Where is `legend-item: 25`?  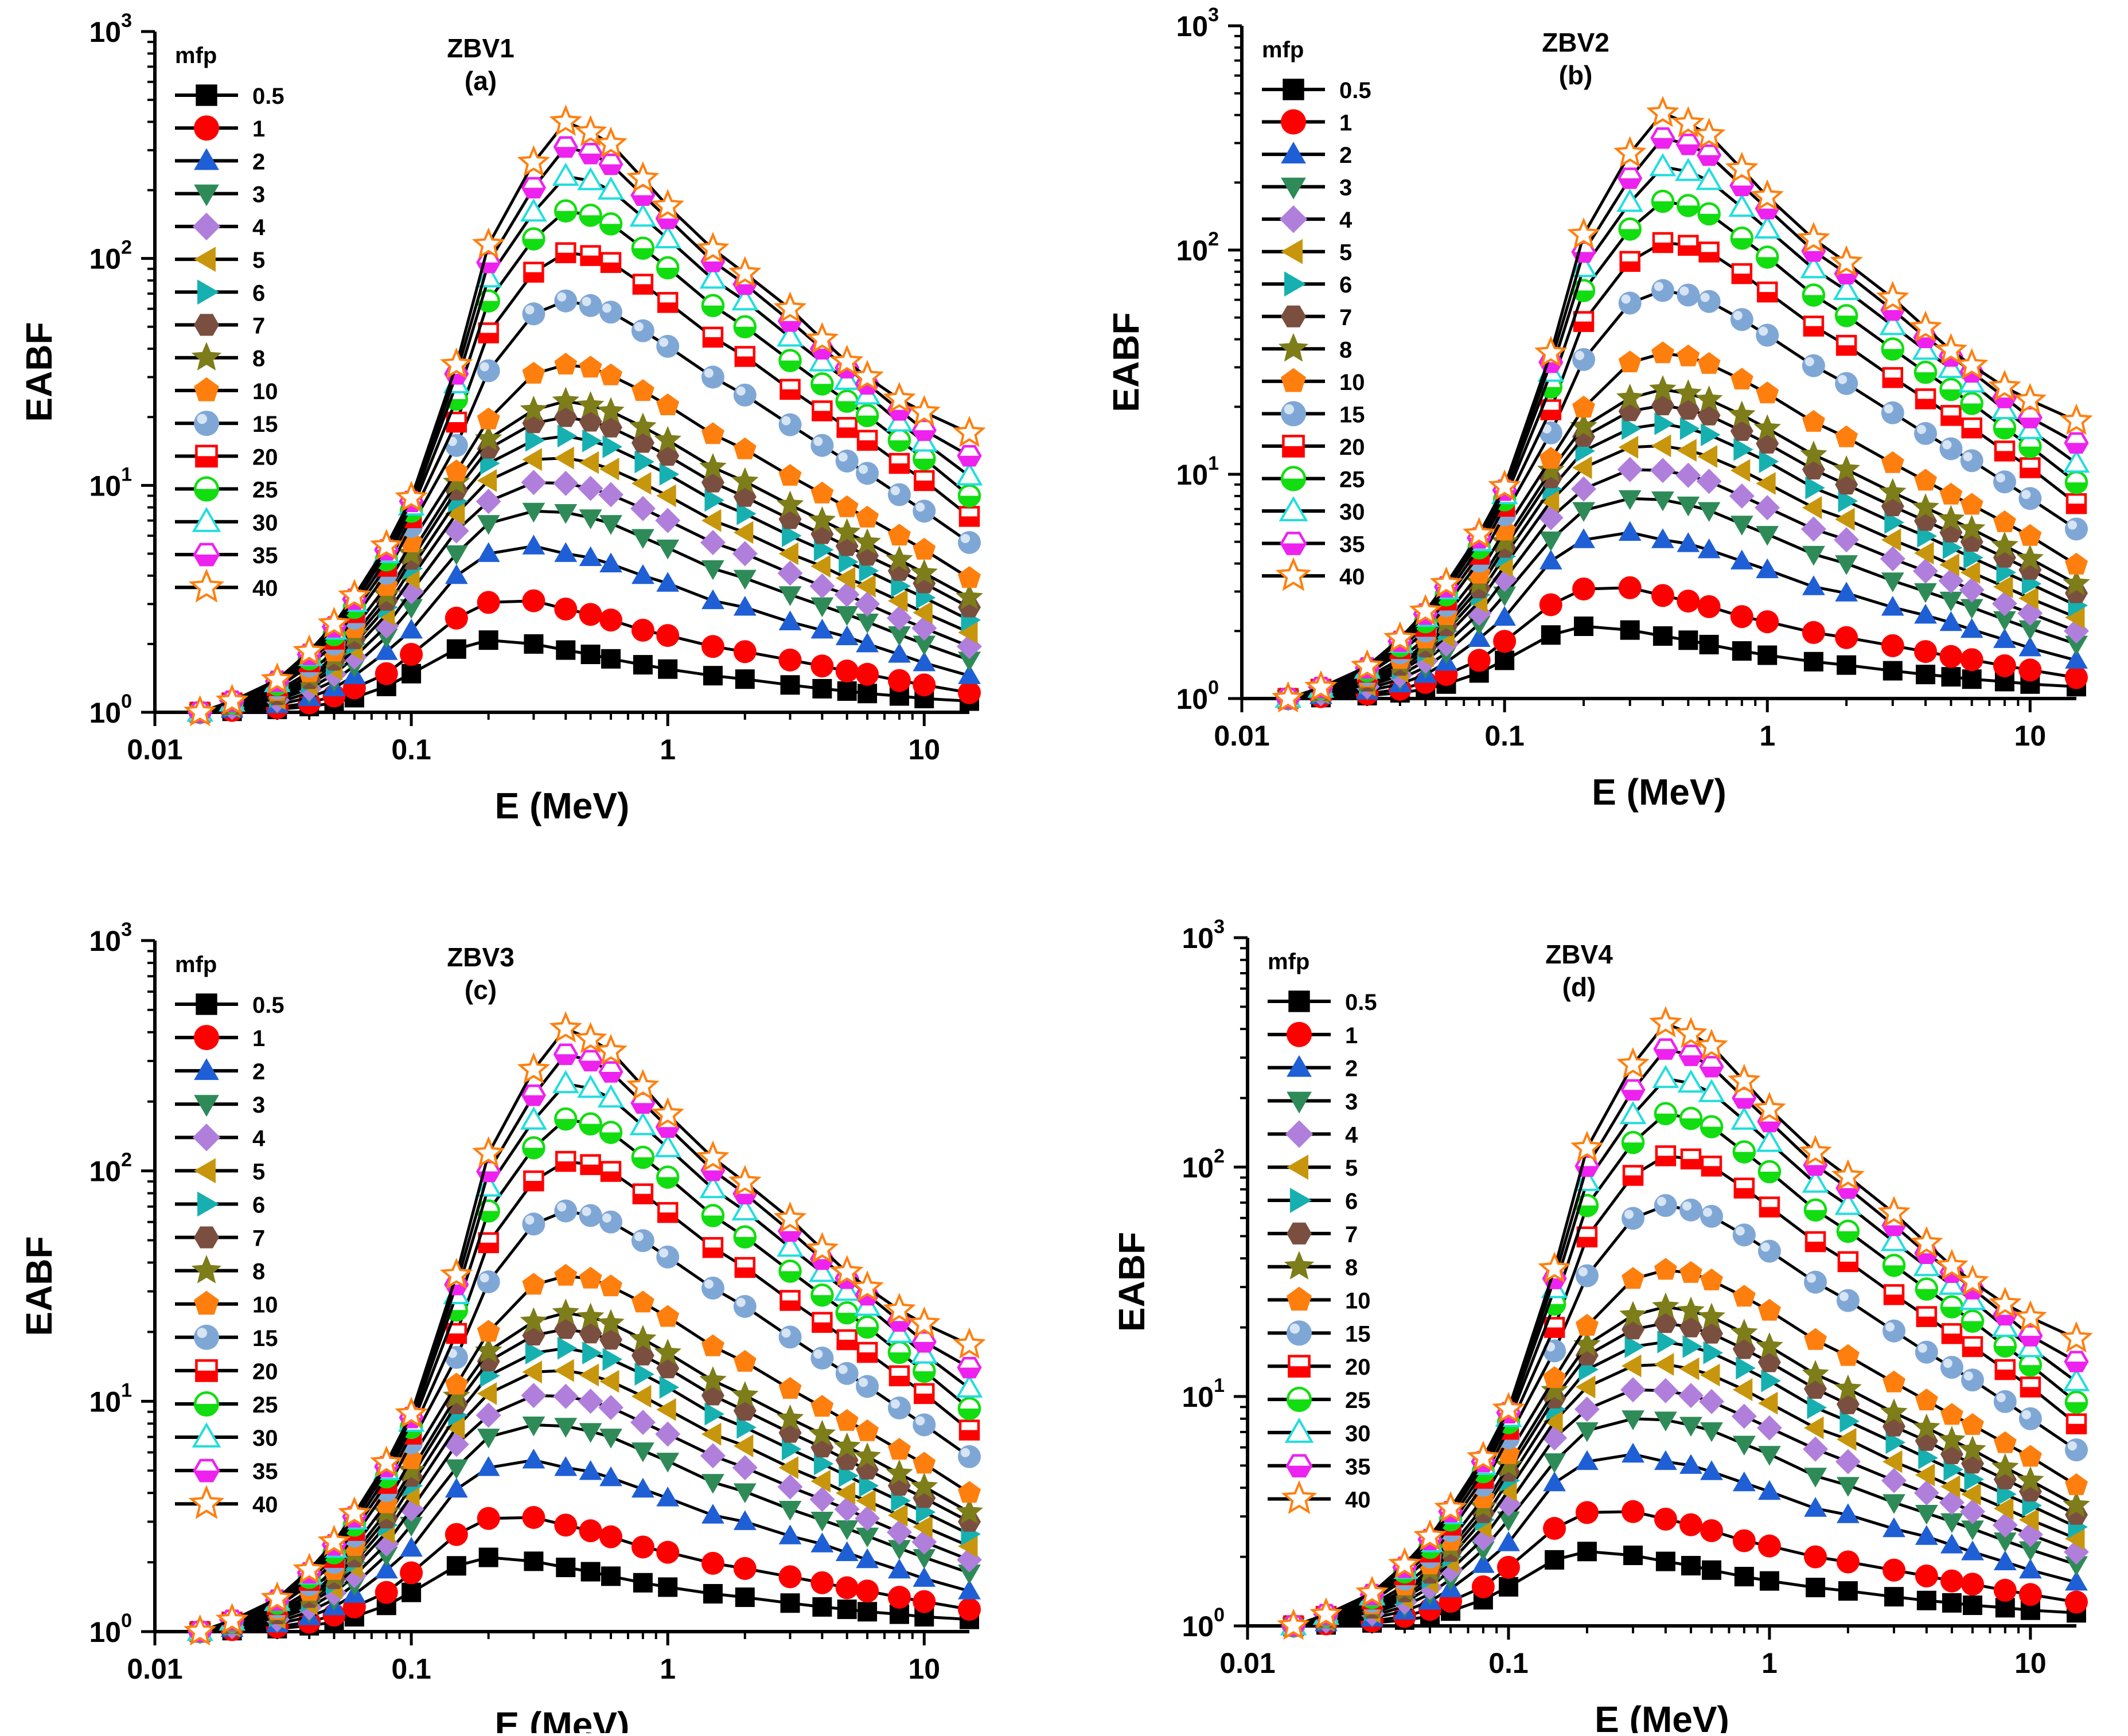
legend-item: 25 is located at coordinates (226, 1404).